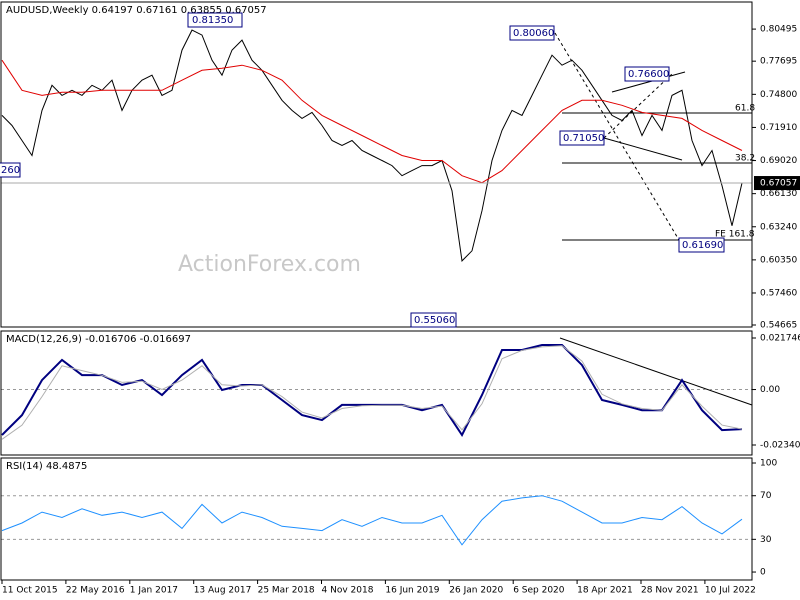 The image size is (800, 600). Describe the element at coordinates (778, 62) in the screenshot. I see `y-tick-label: 0.77695` at that location.